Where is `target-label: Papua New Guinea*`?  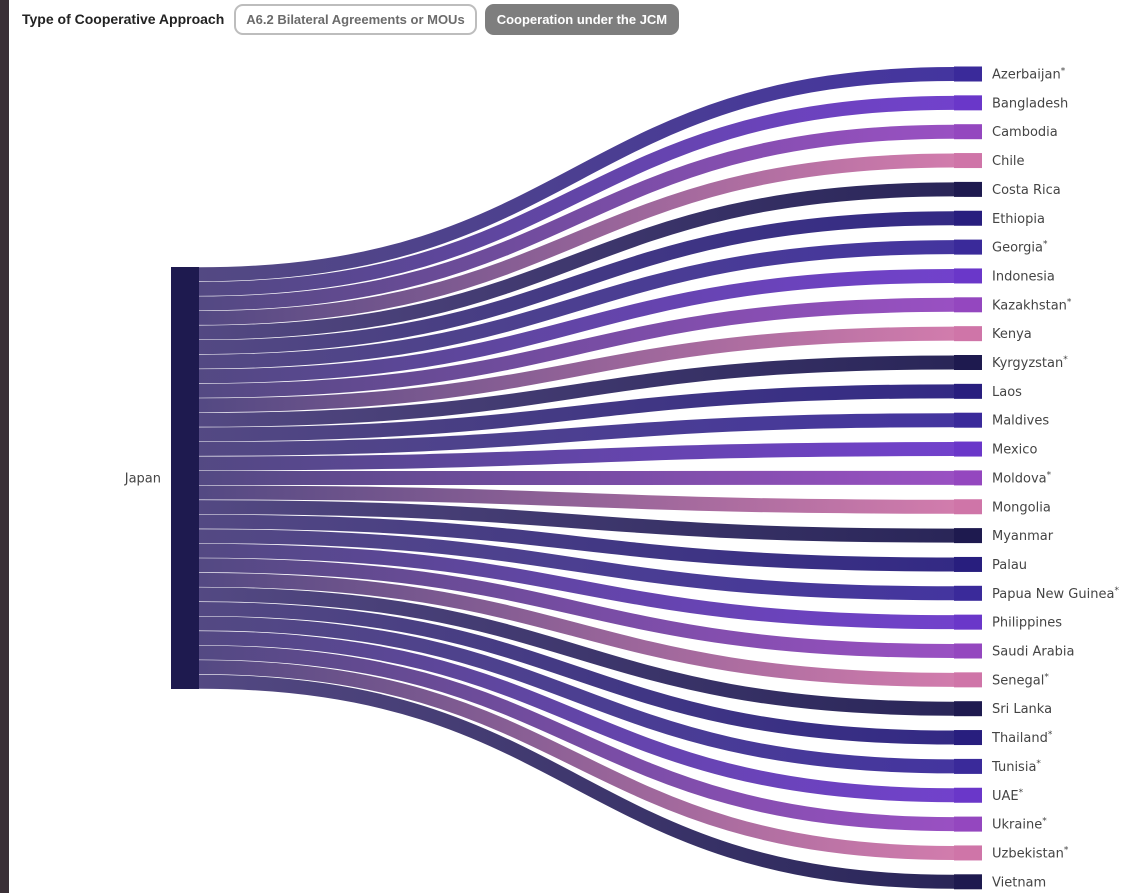 target-label: Papua New Guinea* is located at coordinates (1055, 594).